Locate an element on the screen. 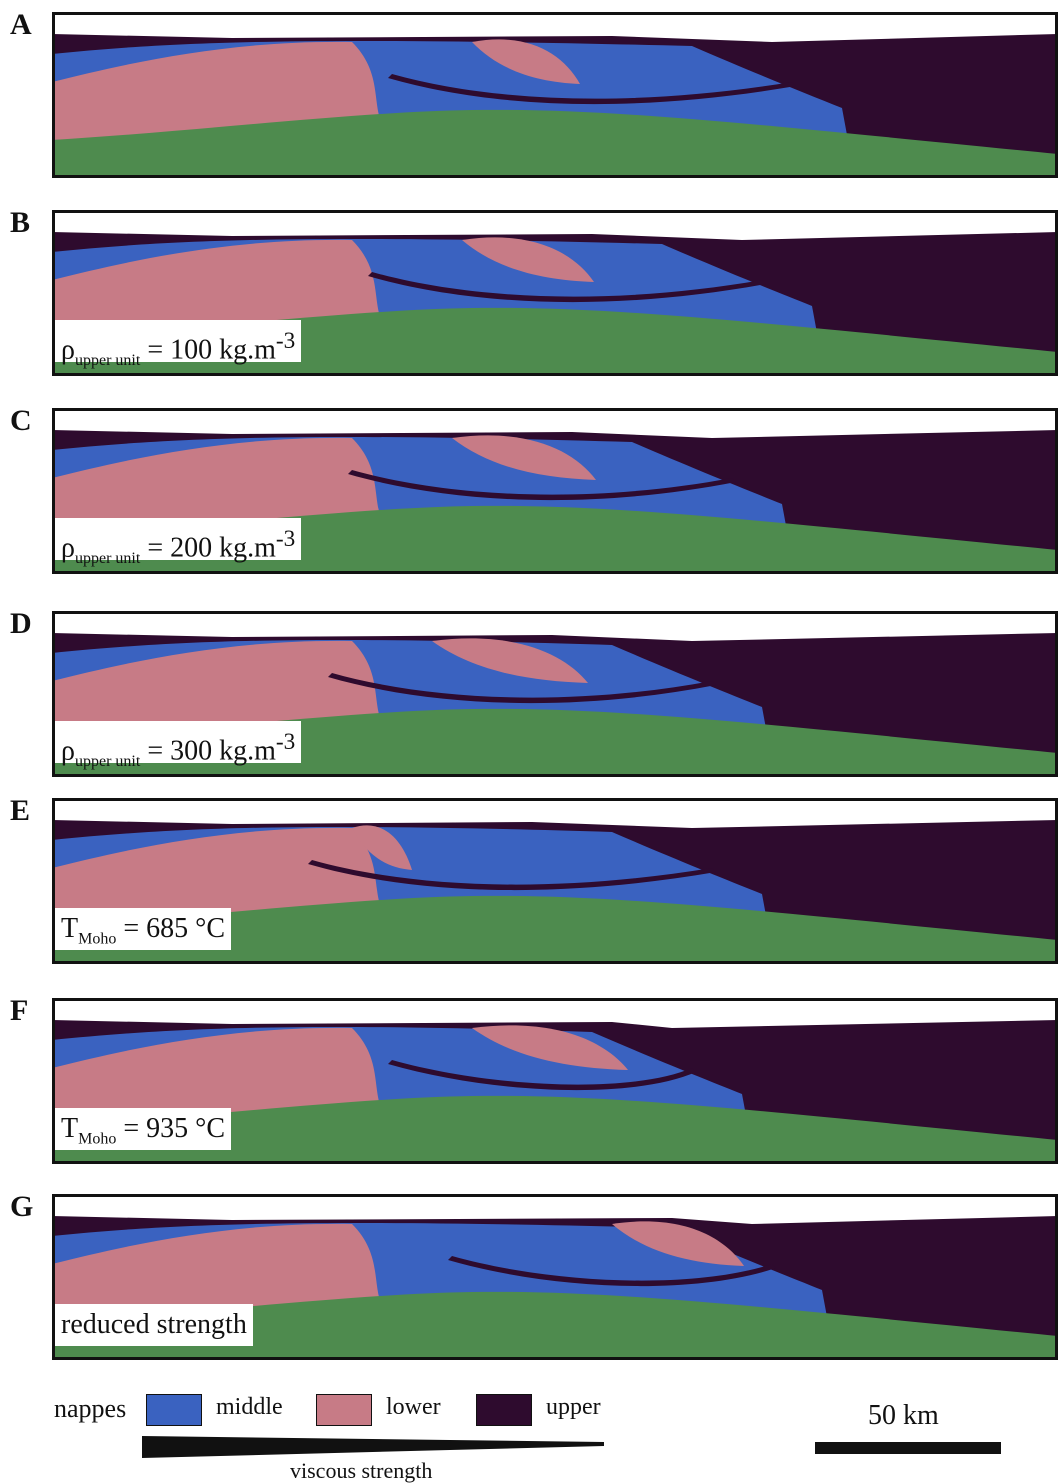 This screenshot has width=1058, height=1484. swatch-middle is located at coordinates (174, 1410).